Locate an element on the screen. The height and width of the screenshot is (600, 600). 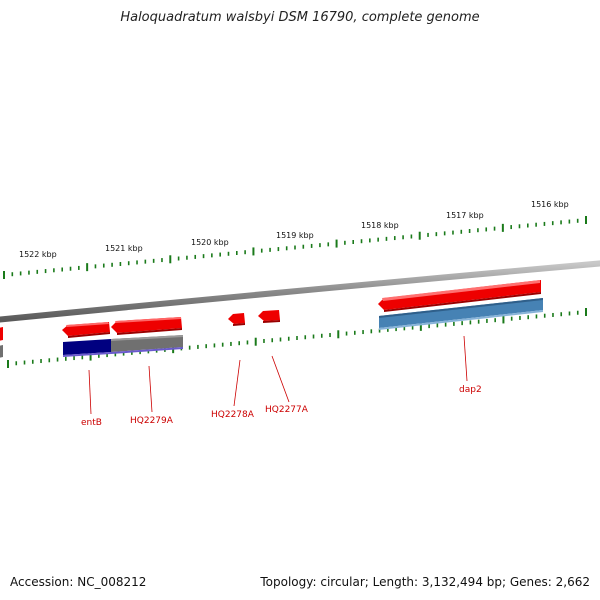
footer-accession: Accession: NC_008212 is located at coordinates (78, 582).